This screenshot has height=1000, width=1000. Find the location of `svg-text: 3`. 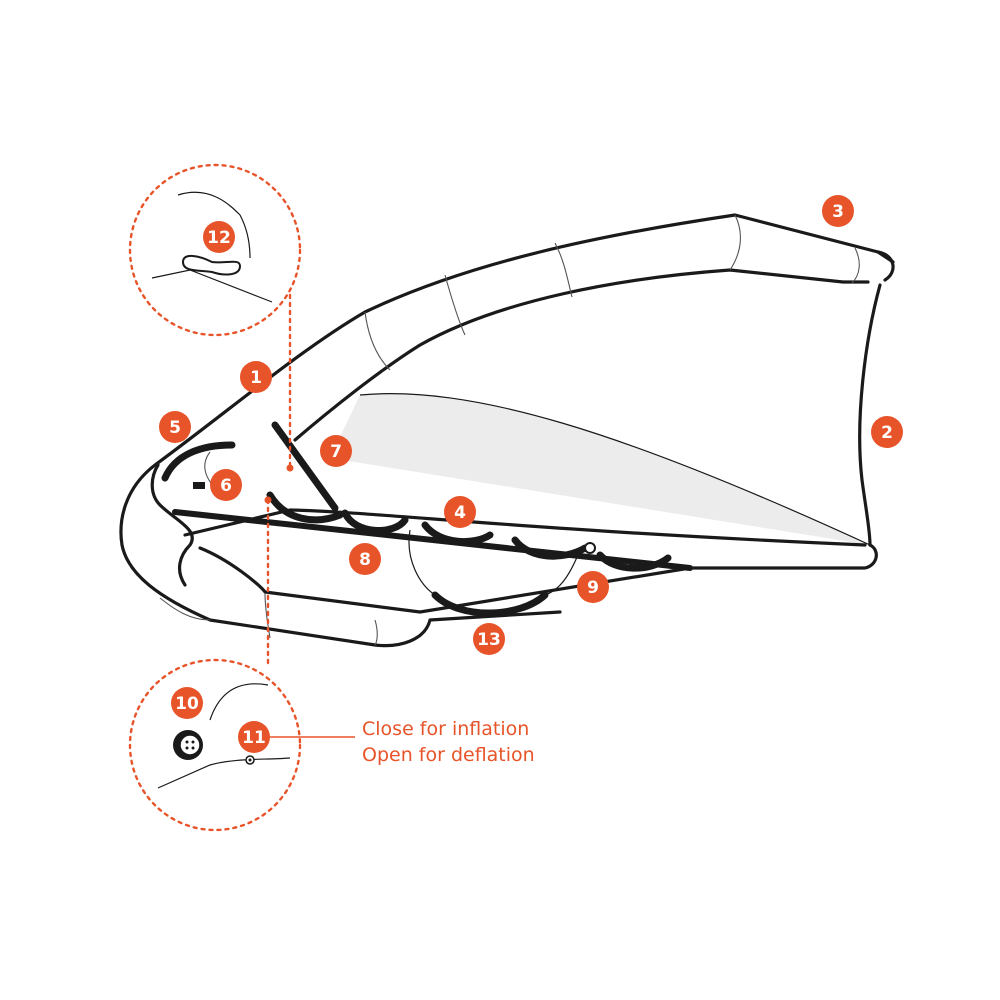

svg-text: 3 is located at coordinates (838, 212).